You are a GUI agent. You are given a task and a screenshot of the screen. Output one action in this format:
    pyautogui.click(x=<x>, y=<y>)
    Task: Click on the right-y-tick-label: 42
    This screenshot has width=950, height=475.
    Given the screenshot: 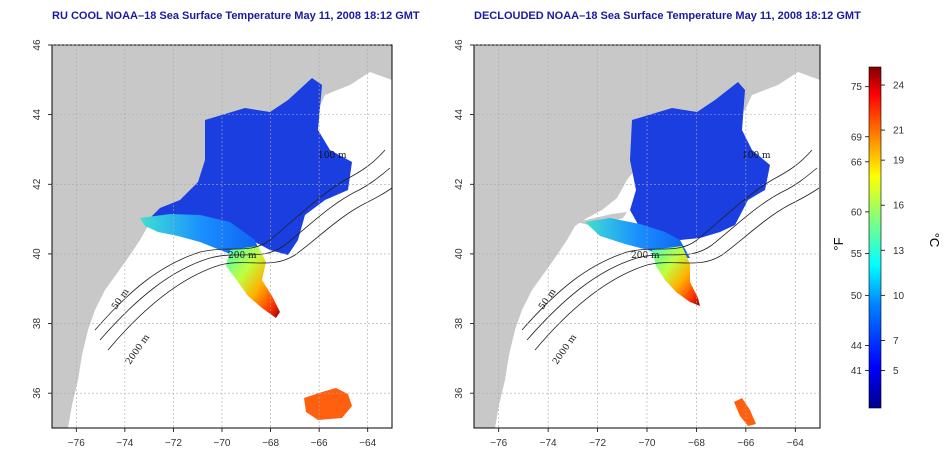 What is the action you would take?
    pyautogui.click(x=459, y=184)
    